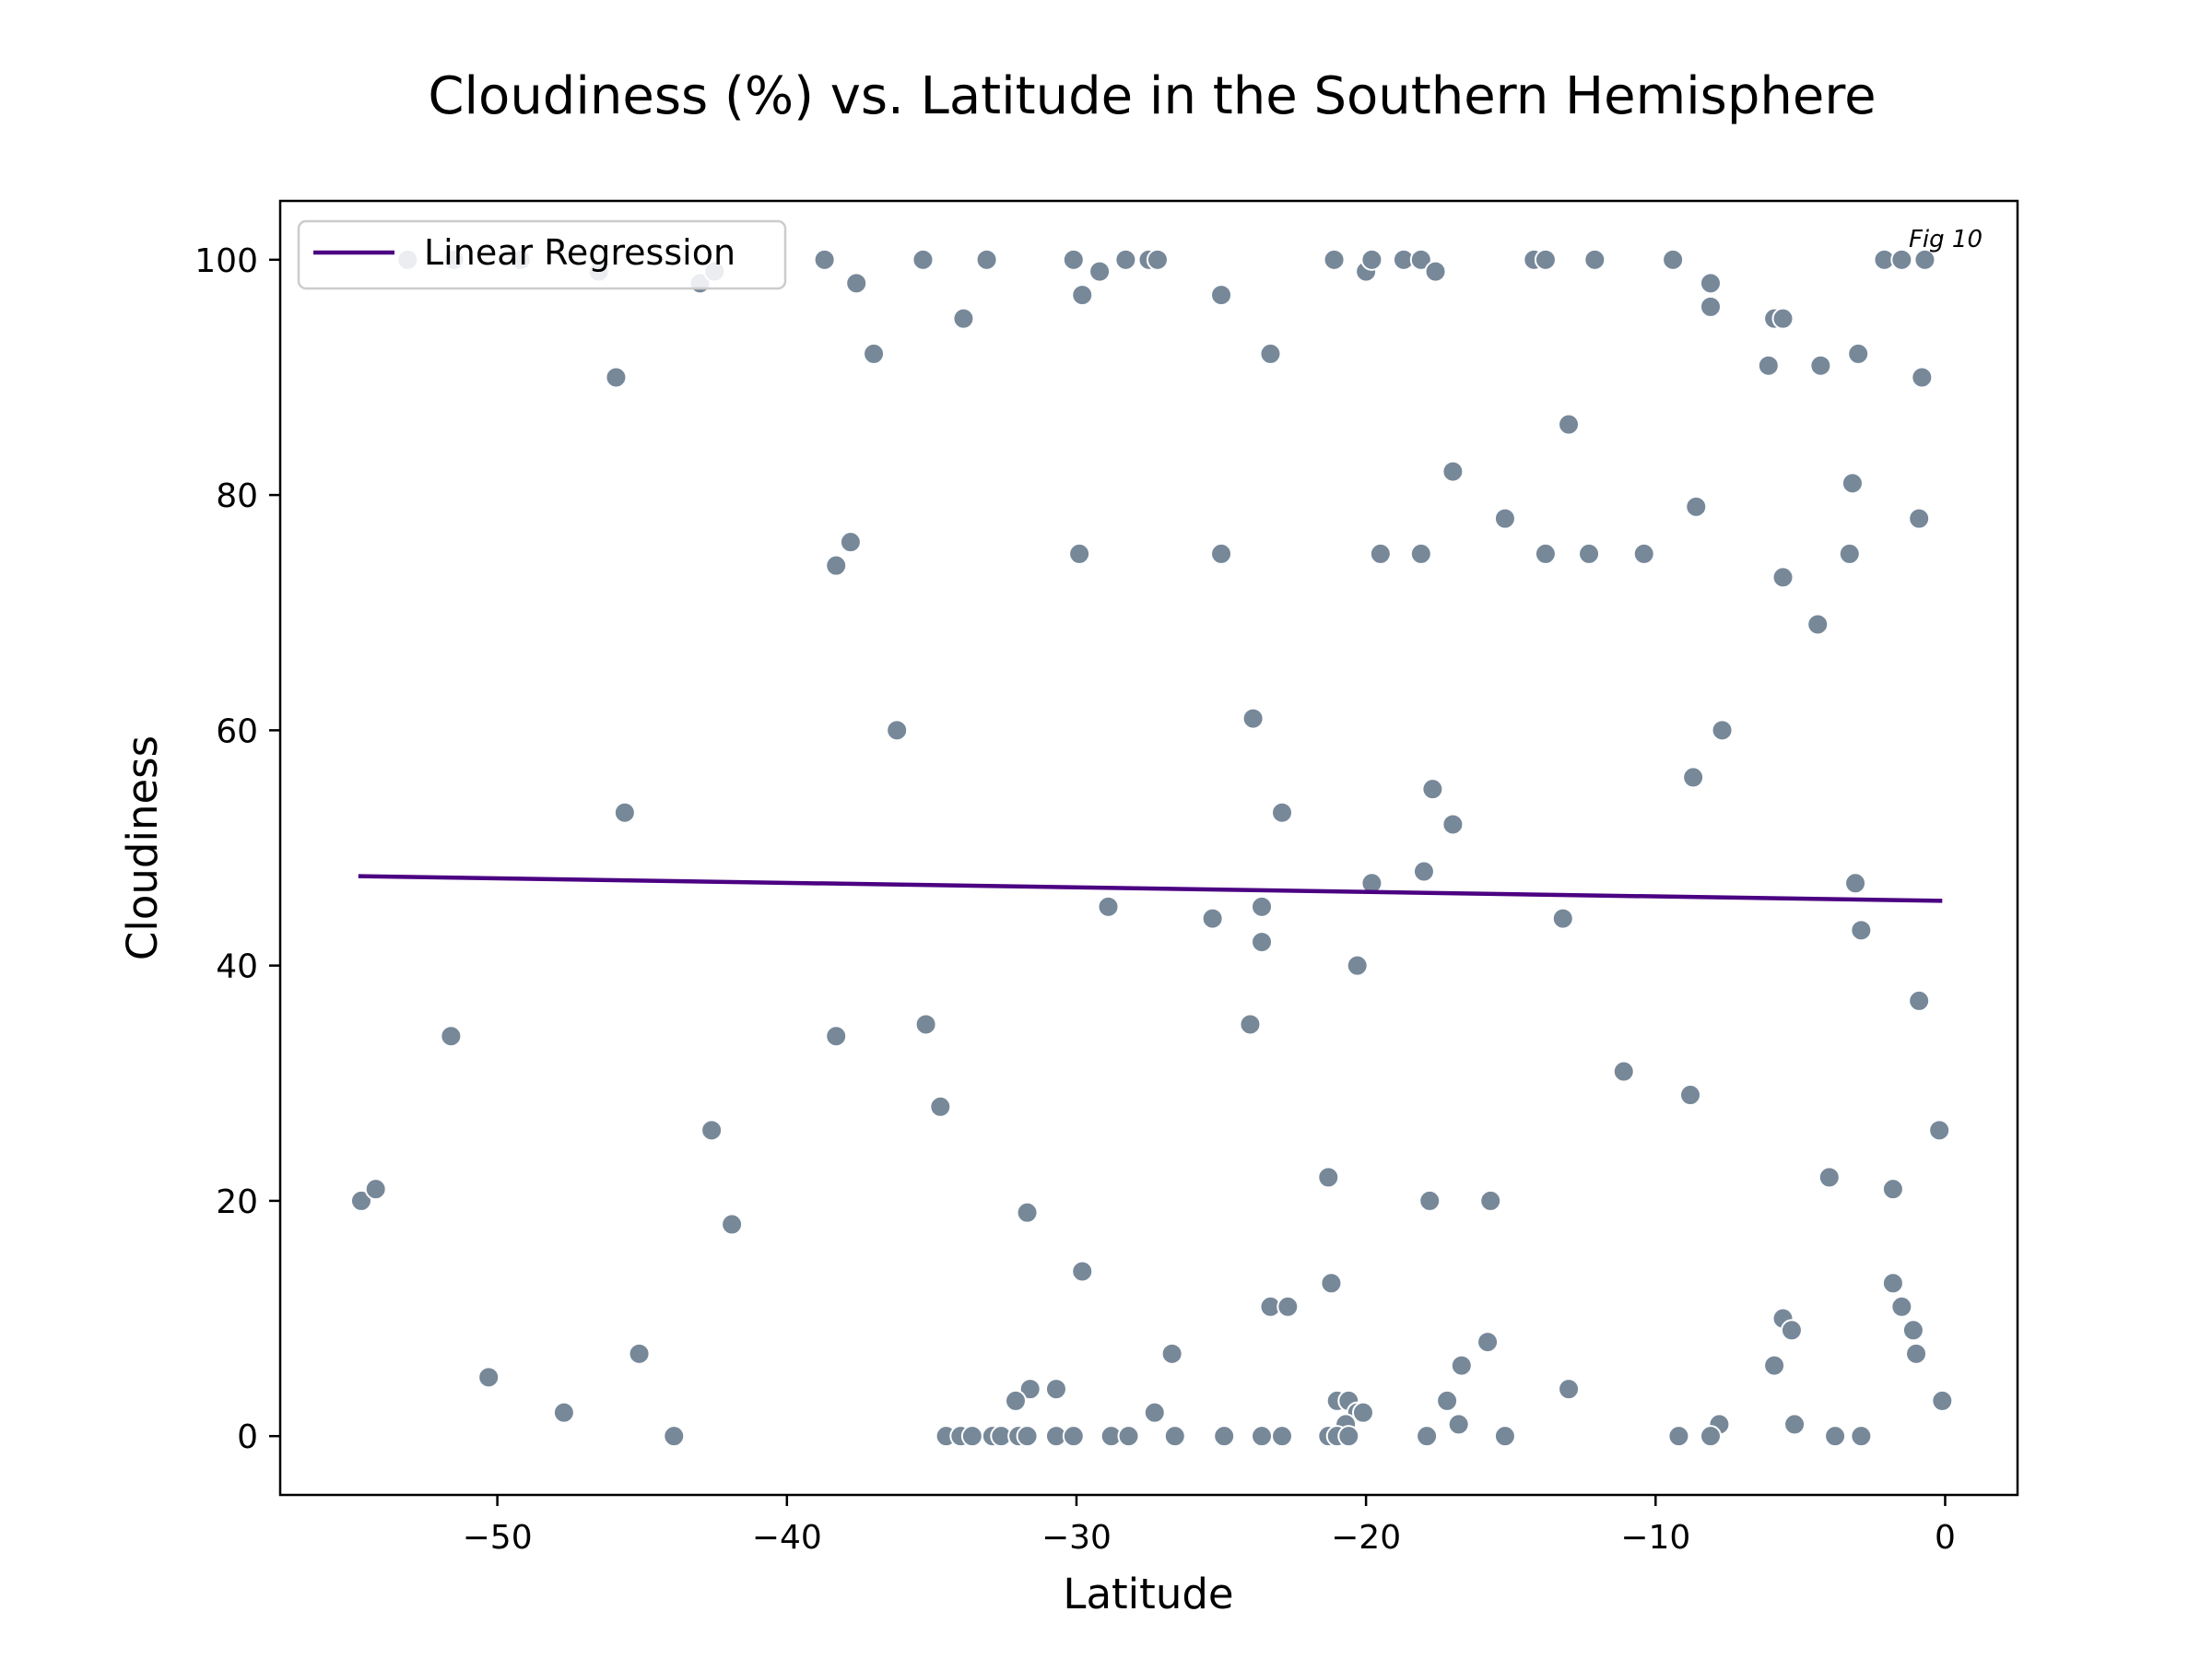  I want to click on legend-box, so click(542, 254).